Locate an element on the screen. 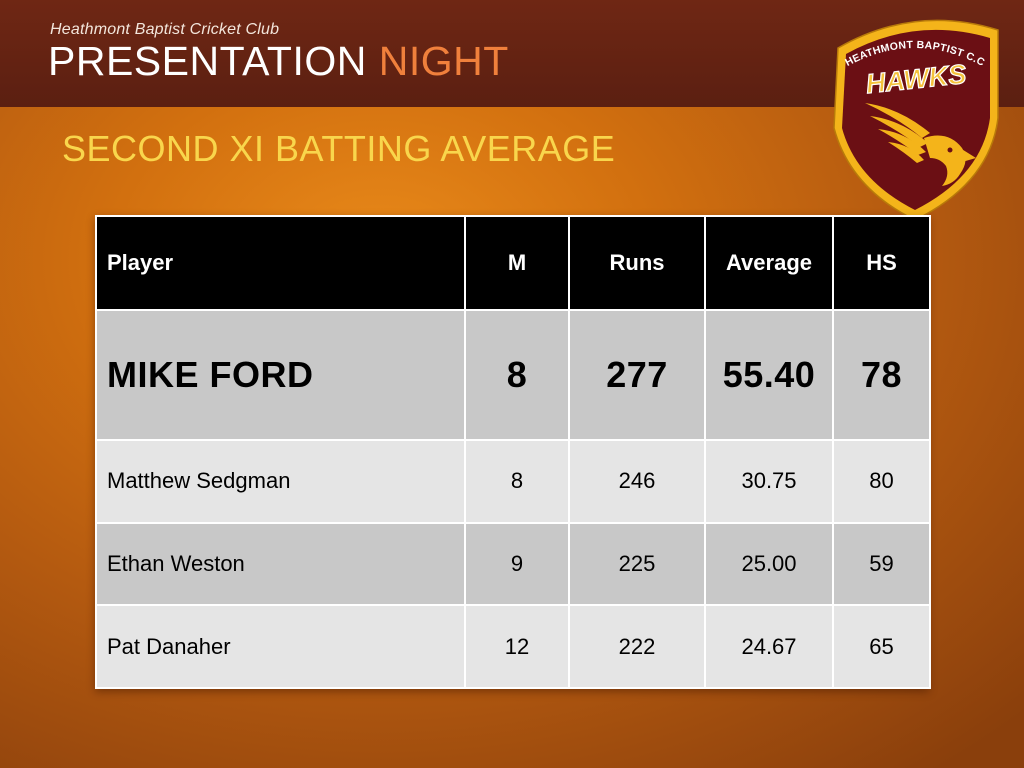 The image size is (1024, 768). event-title-part-2: NIGHT is located at coordinates (443, 61).